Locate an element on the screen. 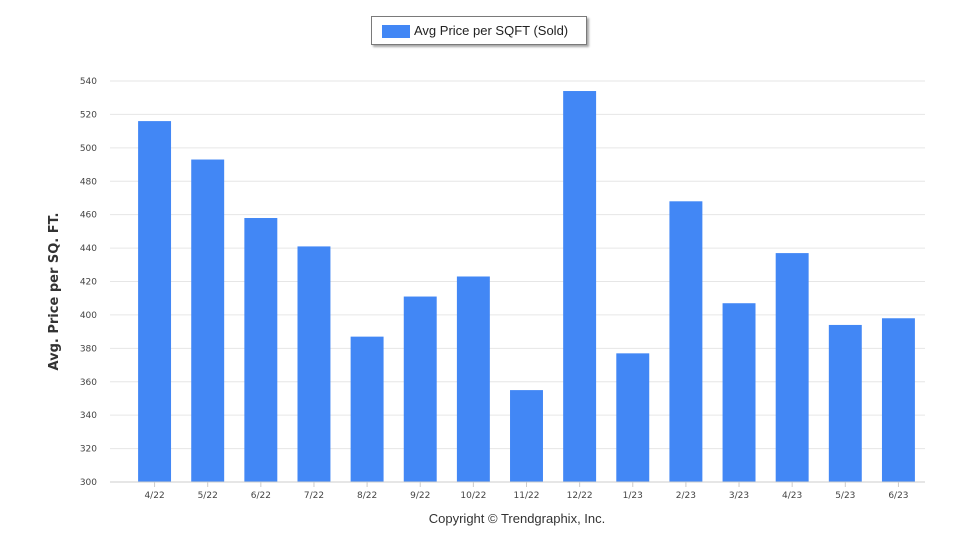  x-tick-label: 9/22 is located at coordinates (420, 496).